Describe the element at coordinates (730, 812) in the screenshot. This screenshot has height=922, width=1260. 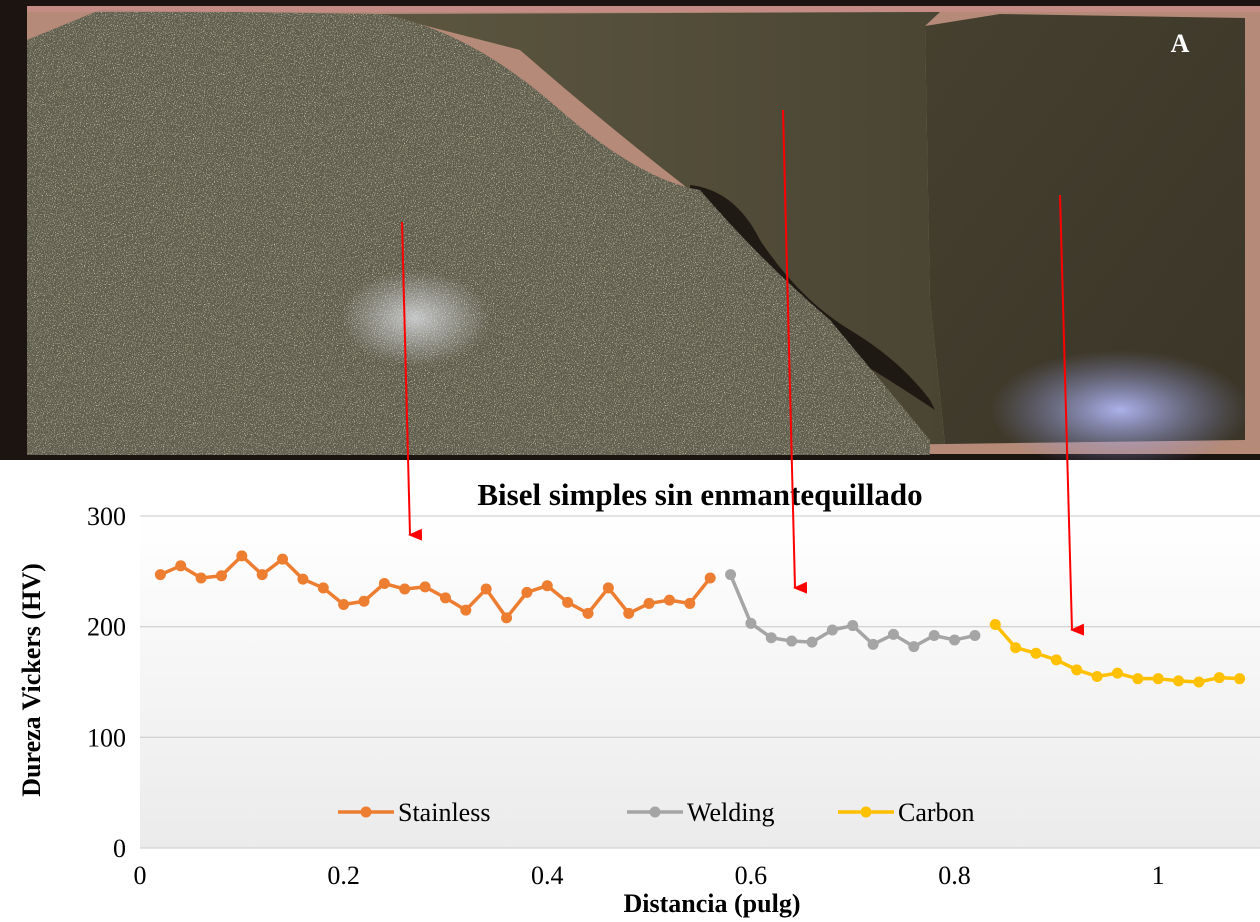
I see `legend-label: Welding` at that location.